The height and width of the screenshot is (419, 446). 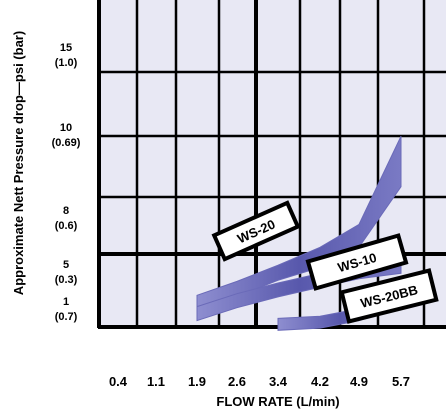 I want to click on x-tick-label: 2.6, so click(x=237, y=381).